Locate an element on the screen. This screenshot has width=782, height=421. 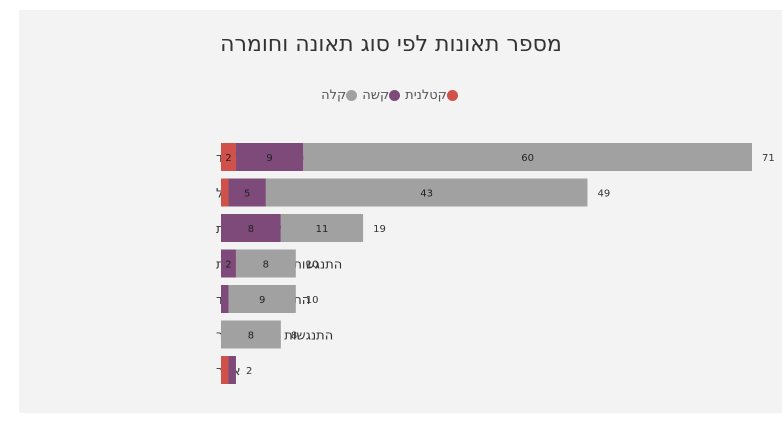
data-label-light-4: 9 is located at coordinates (262, 300).